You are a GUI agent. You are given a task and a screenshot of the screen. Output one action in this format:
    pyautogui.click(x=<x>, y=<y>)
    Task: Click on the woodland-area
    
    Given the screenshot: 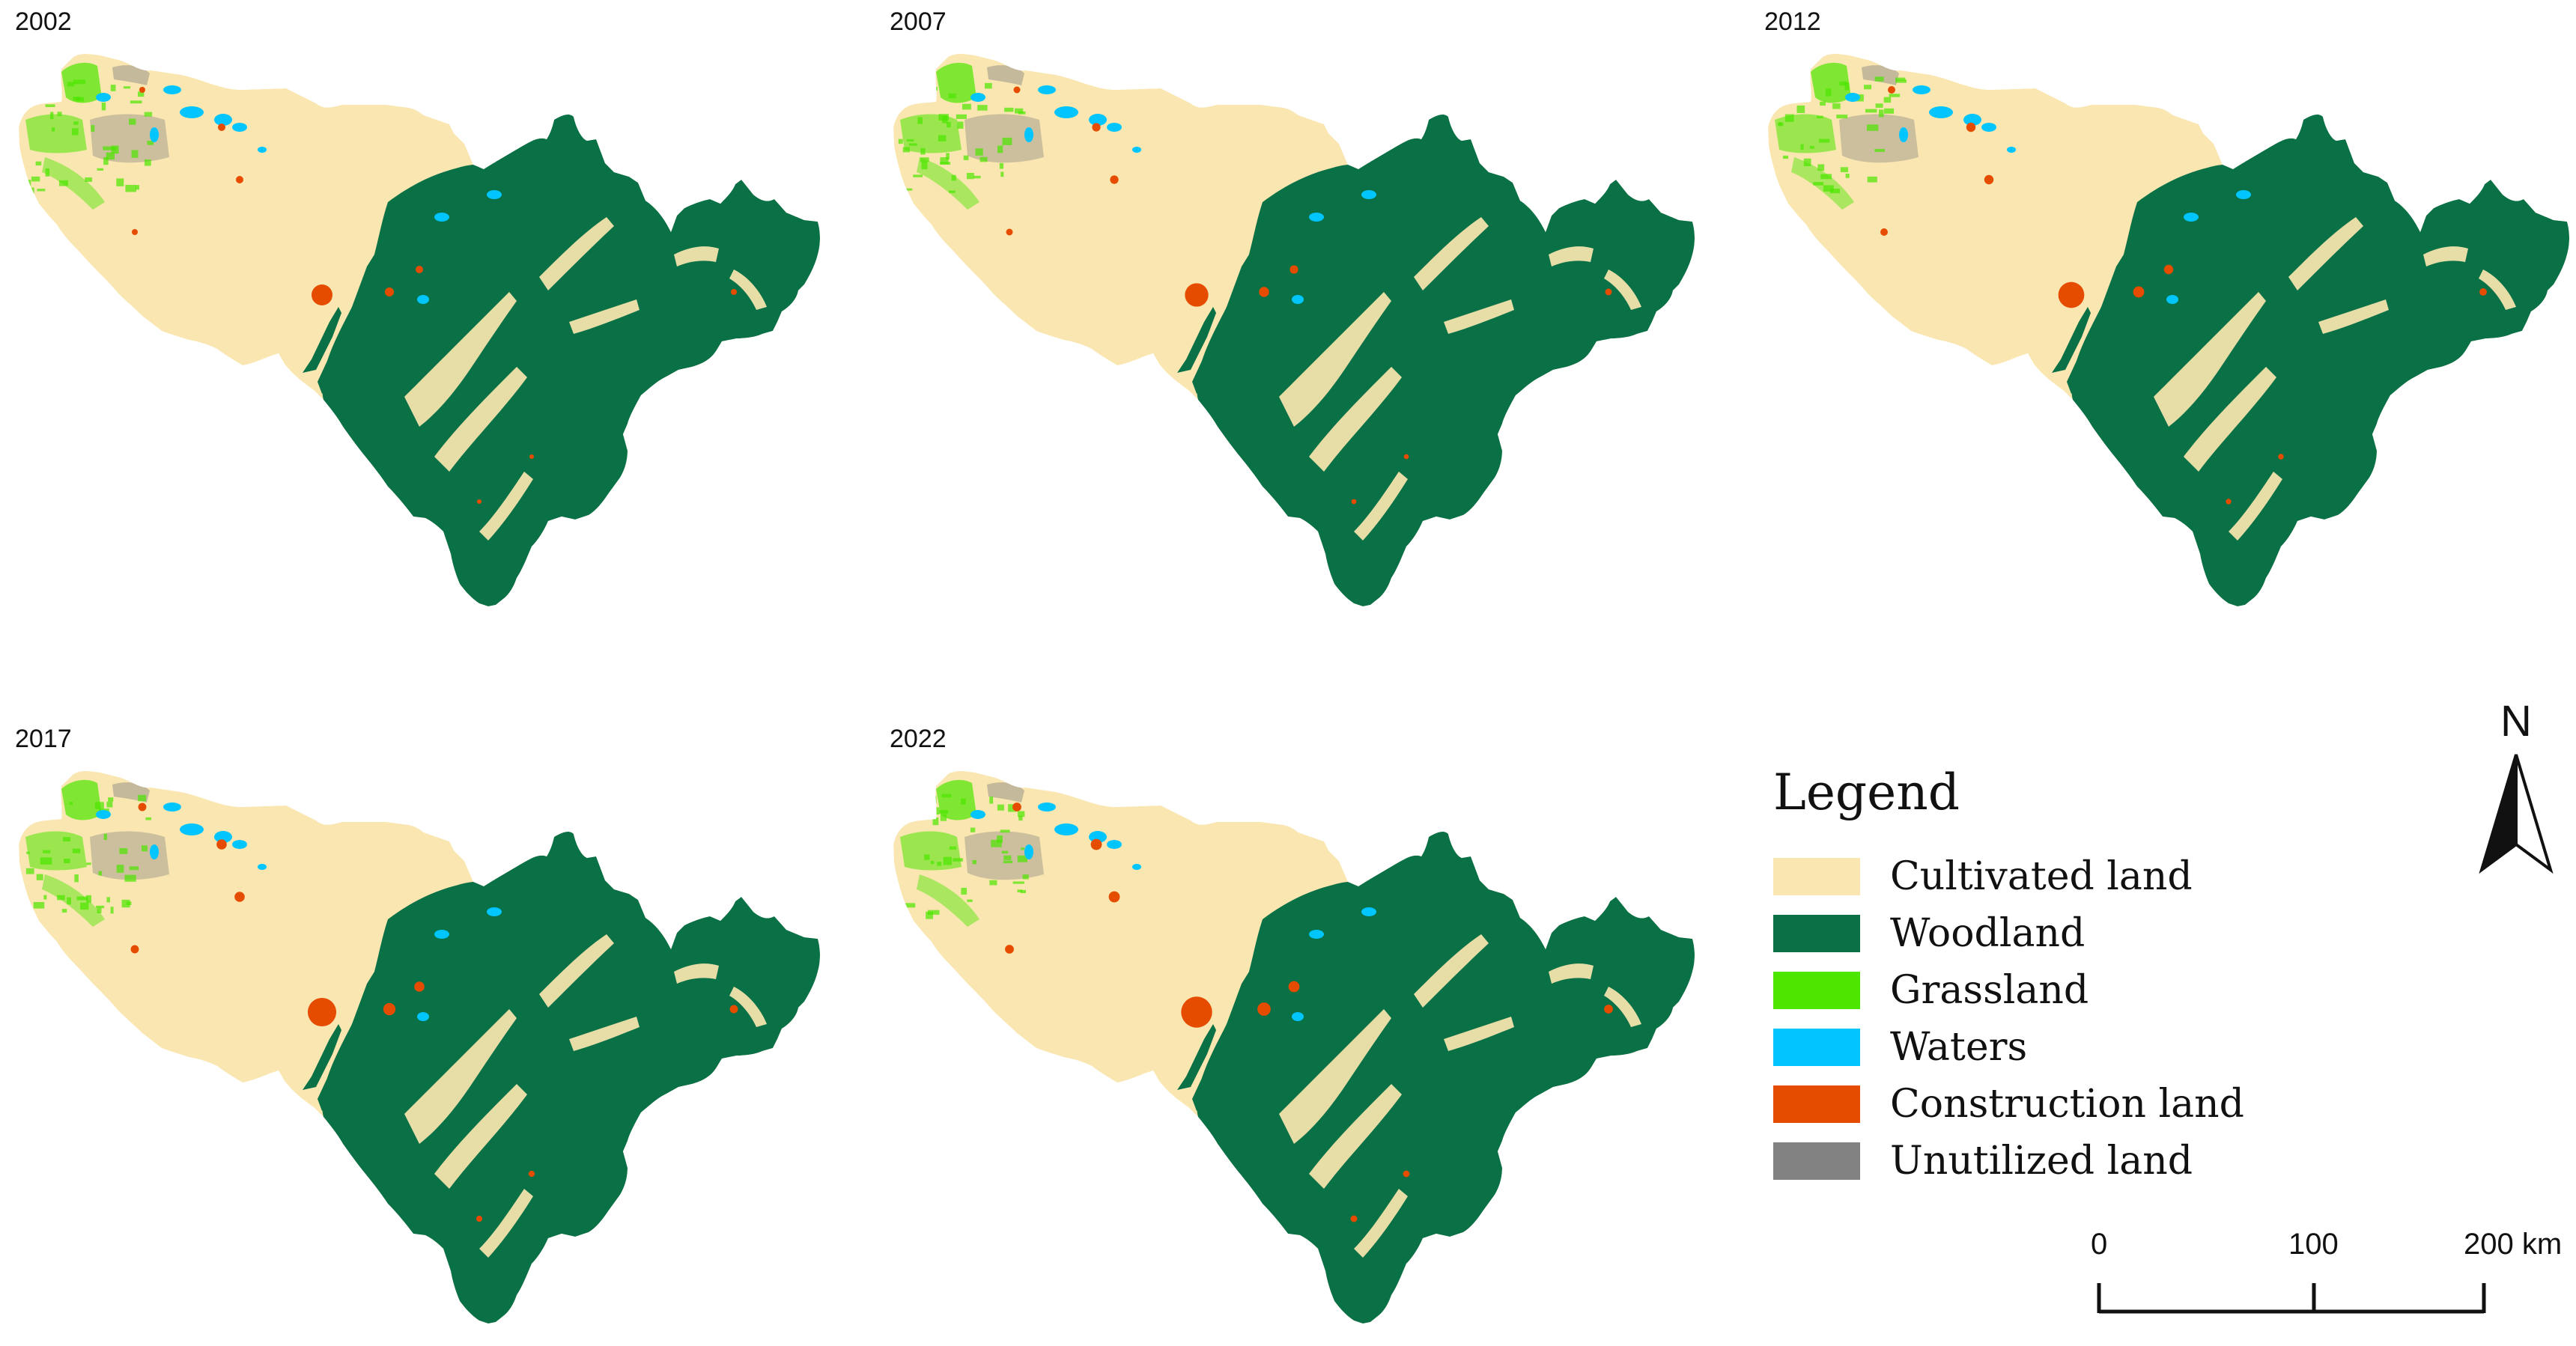 What is the action you would take?
    pyautogui.click(x=1446, y=1078)
    